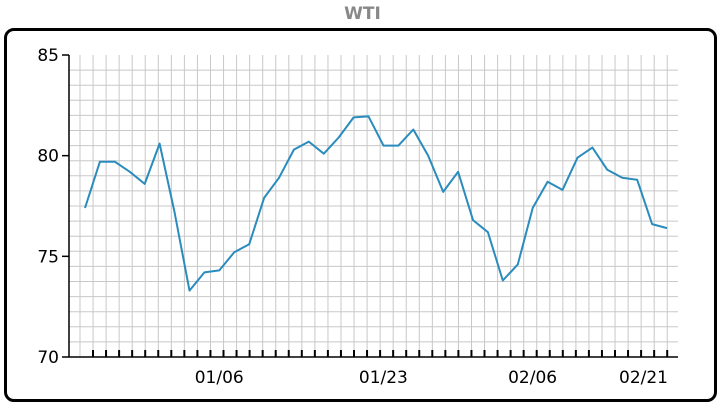 This screenshot has height=408, width=725. Describe the element at coordinates (383, 378) in the screenshot. I see `x-tick-label: 01/23` at that location.